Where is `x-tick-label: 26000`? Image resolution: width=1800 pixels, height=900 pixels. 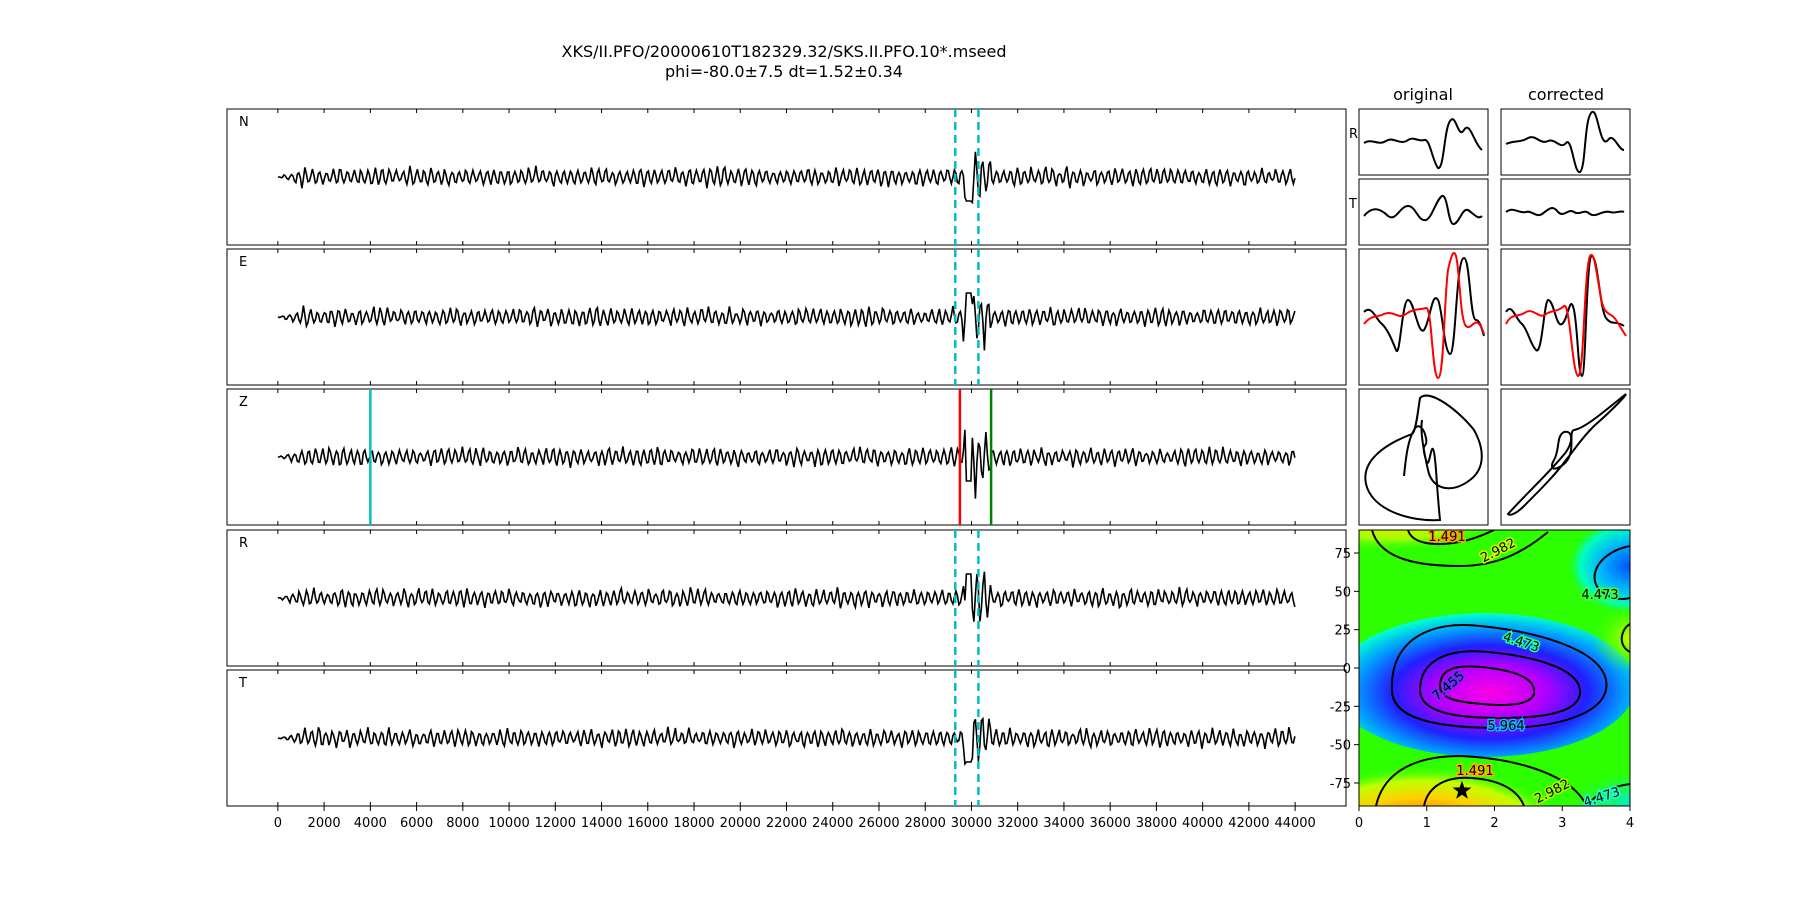 x-tick-label: 26000 is located at coordinates (878, 823).